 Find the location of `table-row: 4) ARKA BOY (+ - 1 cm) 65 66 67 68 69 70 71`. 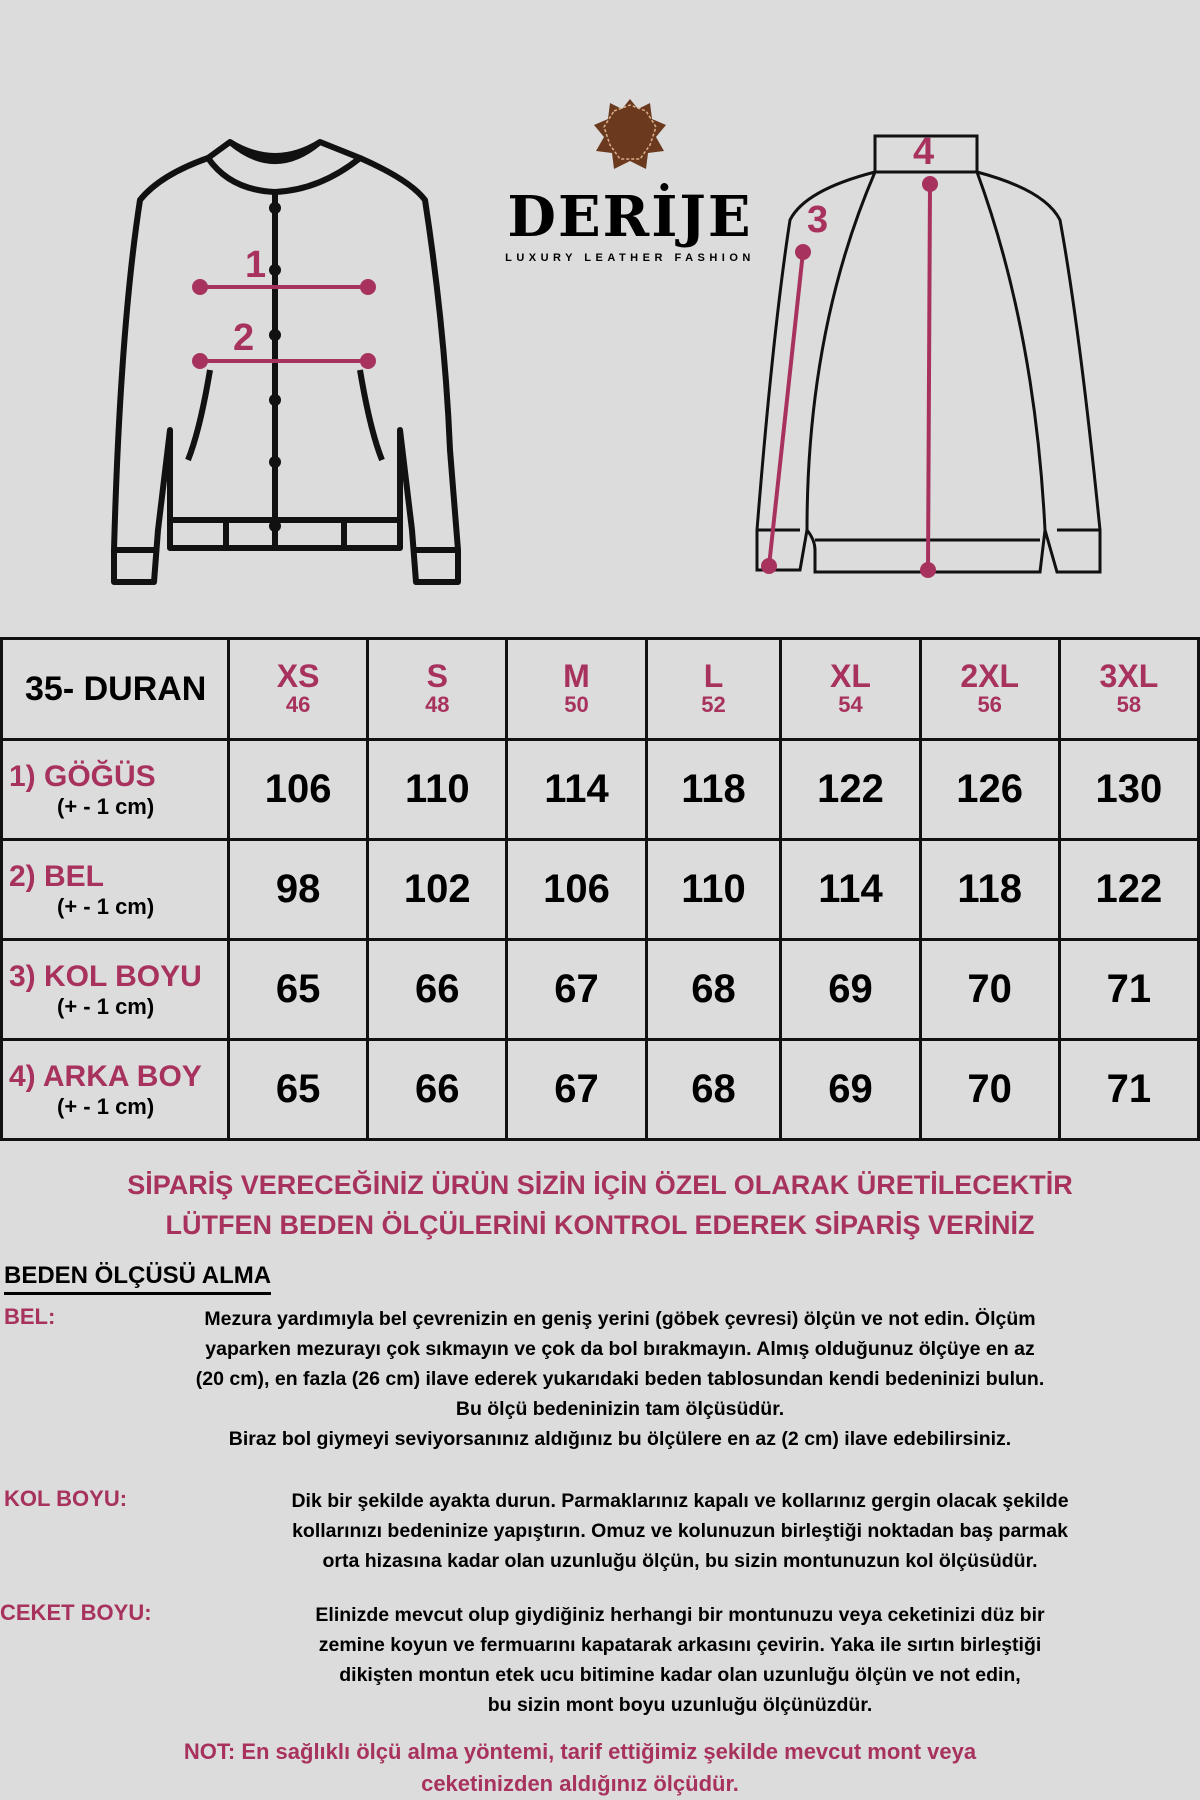

table-row: 4) ARKA BOY (+ - 1 cm) 65 66 67 68 69 70 71 is located at coordinates (600, 1089).